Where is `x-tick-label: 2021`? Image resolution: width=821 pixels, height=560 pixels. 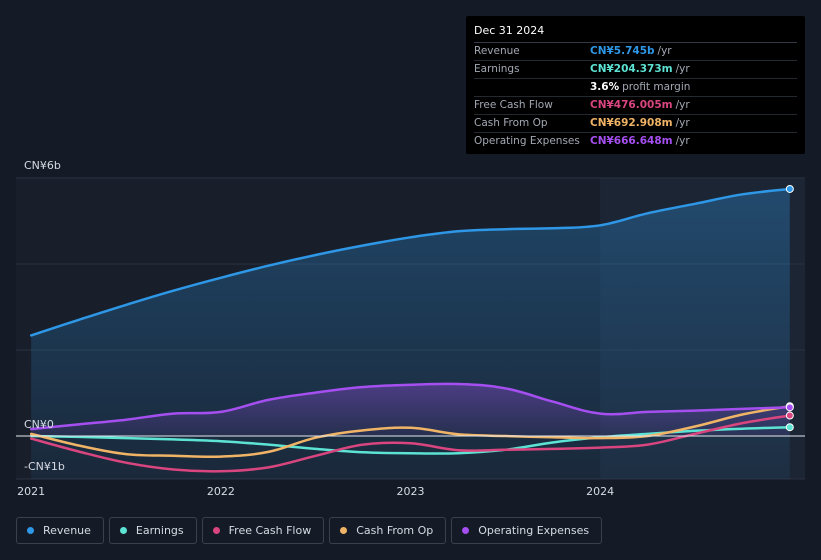 x-tick-label: 2021 is located at coordinates (31, 491).